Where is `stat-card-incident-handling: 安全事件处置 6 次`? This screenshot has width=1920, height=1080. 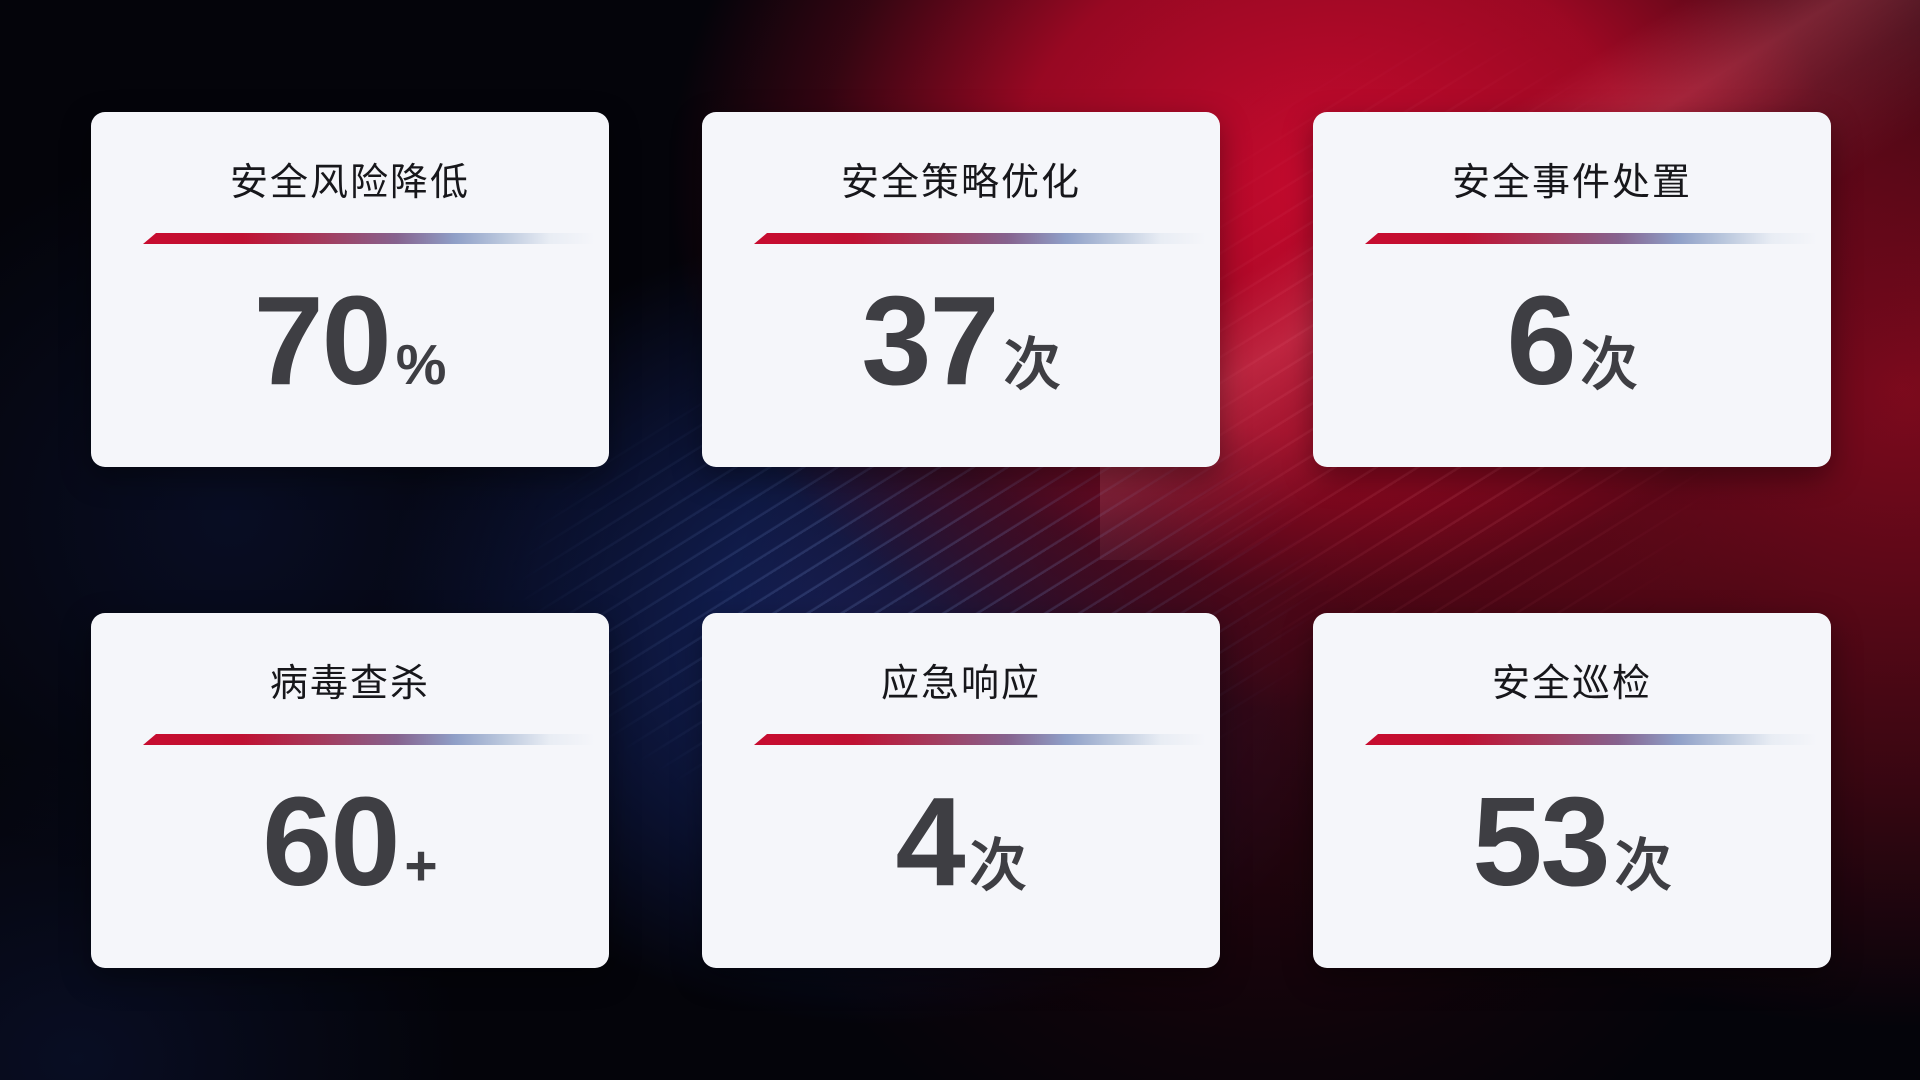
stat-card-incident-handling: 安全事件处置 6 次 is located at coordinates (1572, 289).